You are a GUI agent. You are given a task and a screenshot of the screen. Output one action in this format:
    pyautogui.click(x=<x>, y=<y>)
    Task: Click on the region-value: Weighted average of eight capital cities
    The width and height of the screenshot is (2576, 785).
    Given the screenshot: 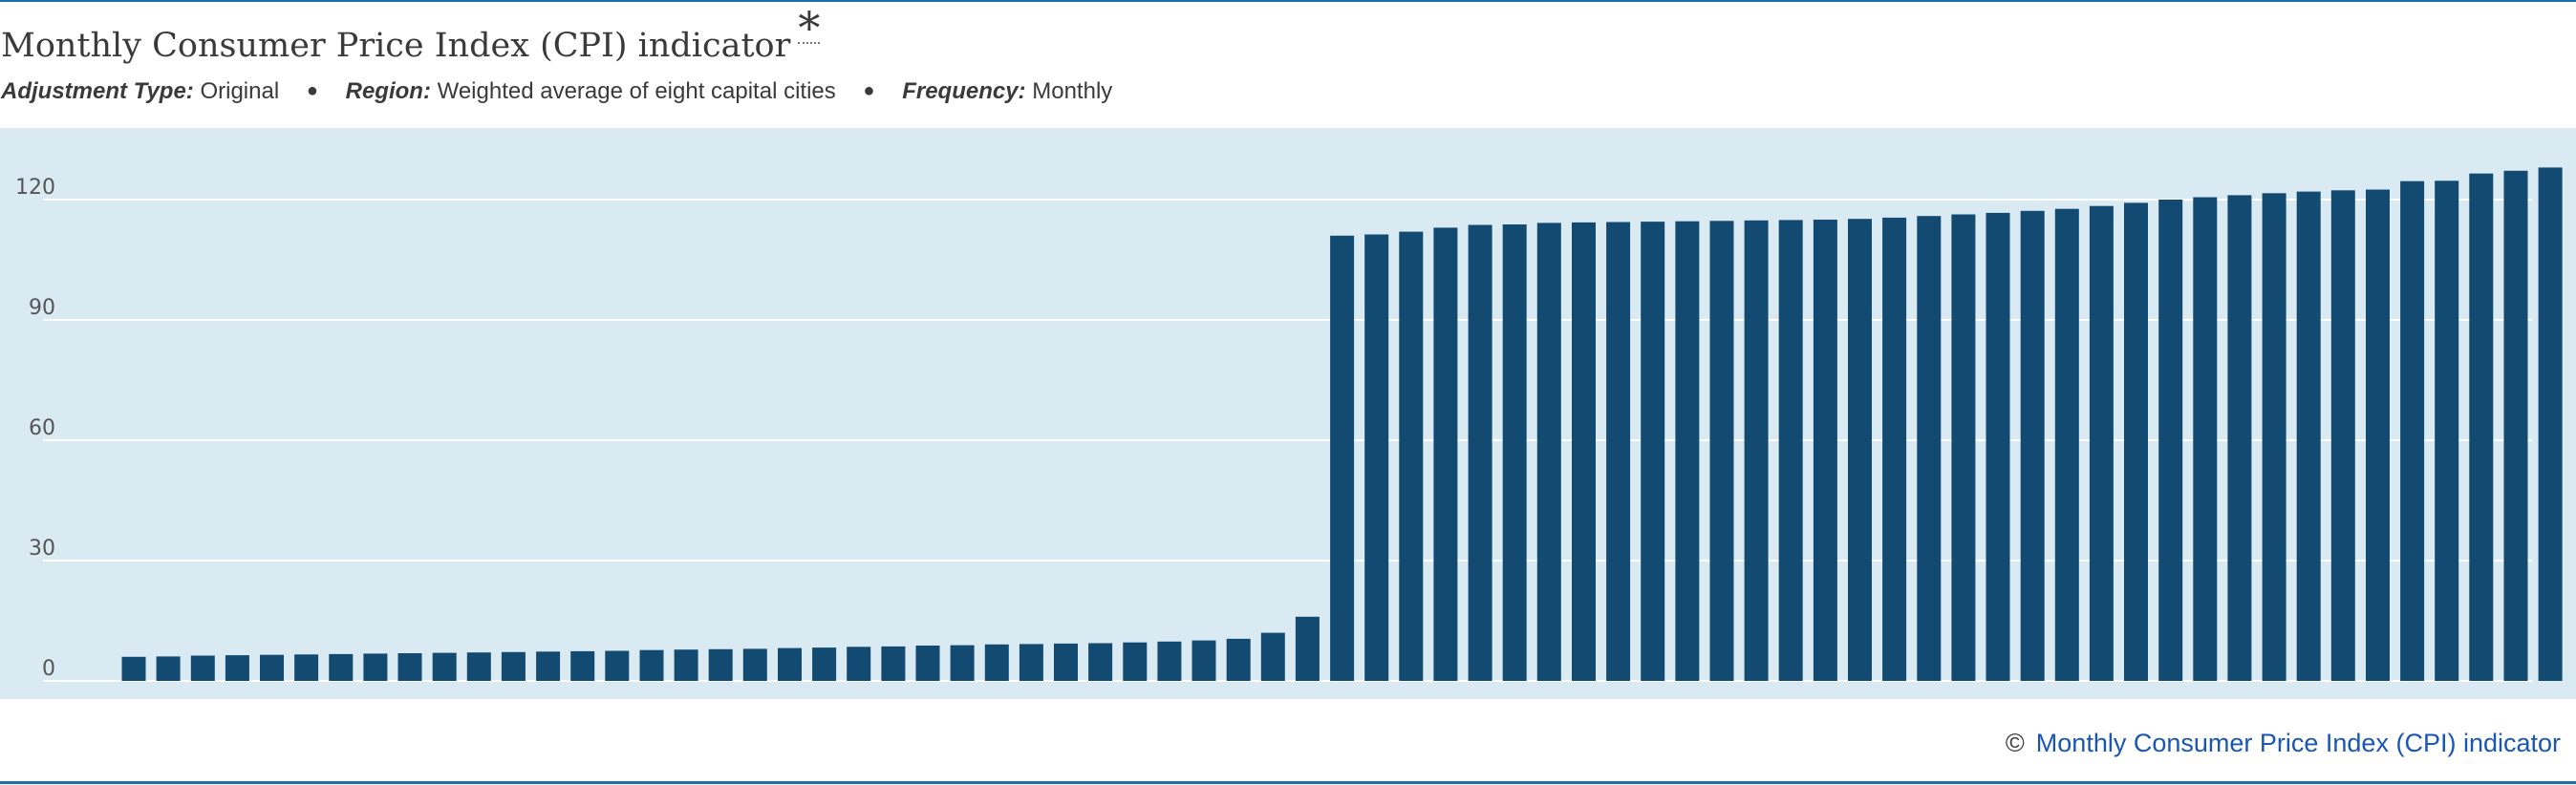 What is the action you would take?
    pyautogui.click(x=636, y=91)
    